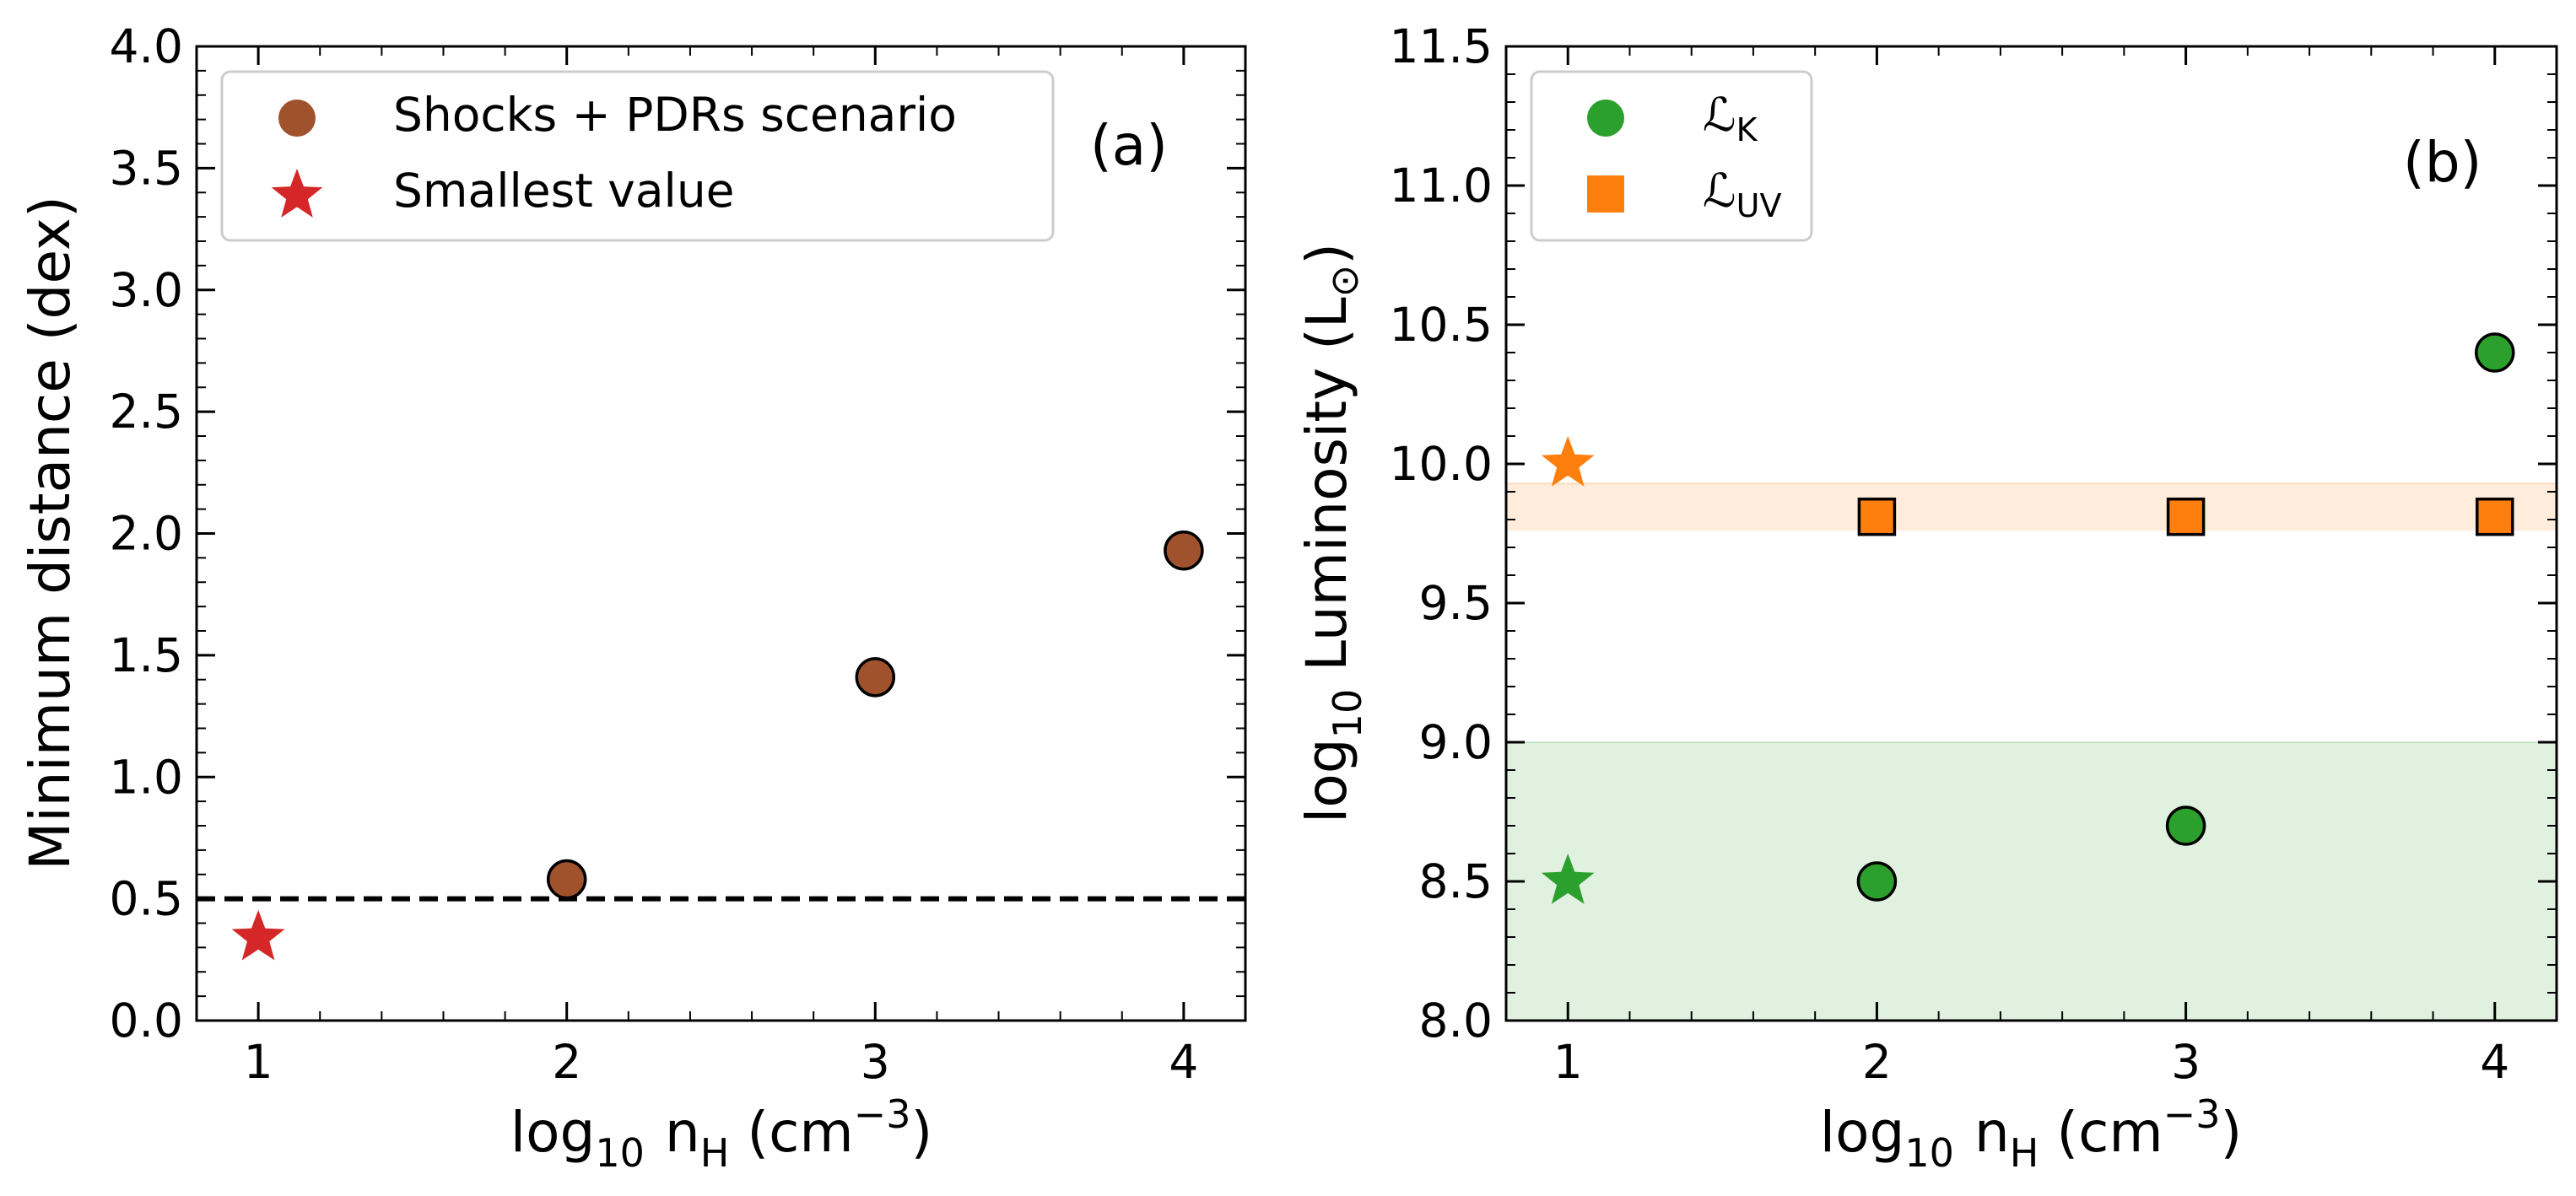 The height and width of the screenshot is (1196, 2576). I want to click on y-tick-label: 1.0, so click(146, 777).